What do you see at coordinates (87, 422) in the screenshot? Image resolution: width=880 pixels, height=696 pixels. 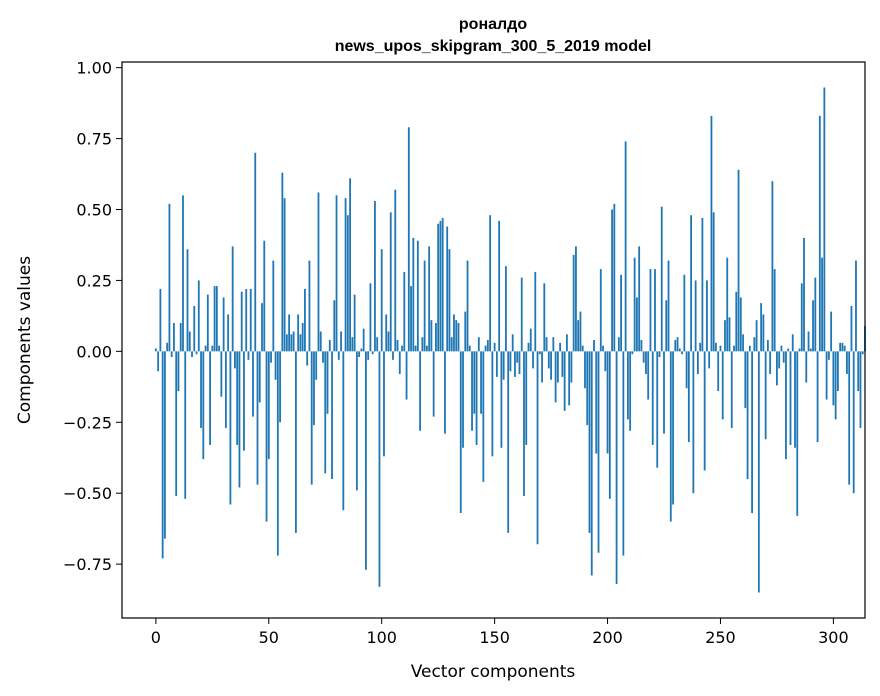 I see `y-tick-label: −0.25` at bounding box center [87, 422].